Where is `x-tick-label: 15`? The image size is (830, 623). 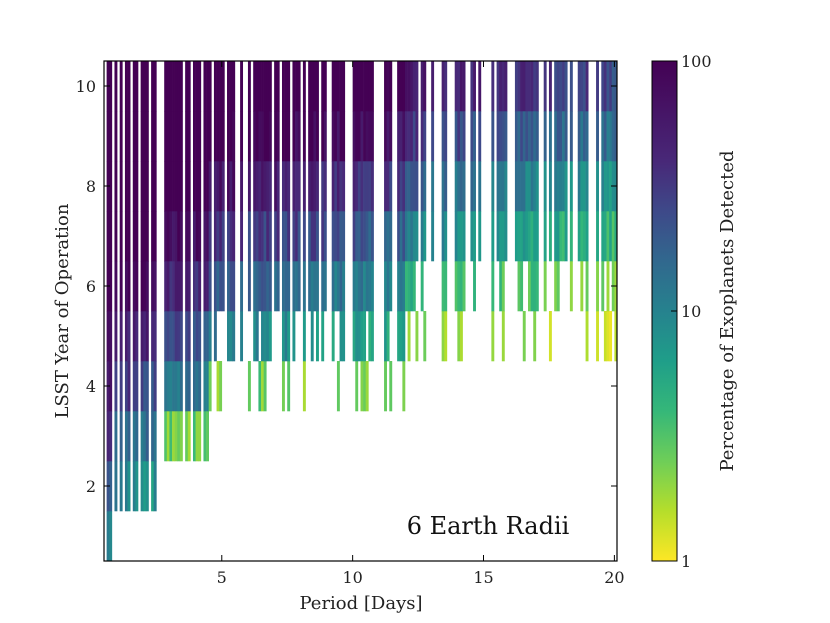 x-tick-label: 15 is located at coordinates (483, 577).